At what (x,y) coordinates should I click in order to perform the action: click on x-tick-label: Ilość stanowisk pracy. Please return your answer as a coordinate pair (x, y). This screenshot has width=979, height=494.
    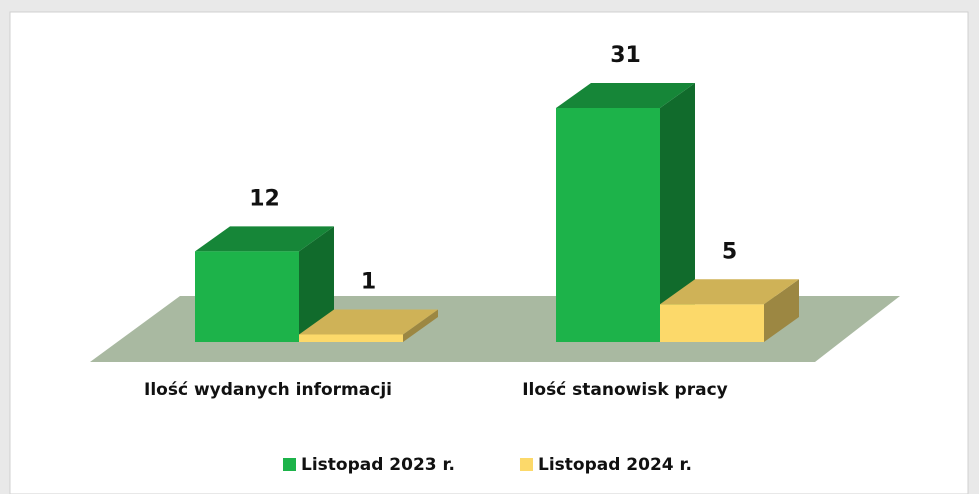
    Looking at the image, I should click on (625, 390).